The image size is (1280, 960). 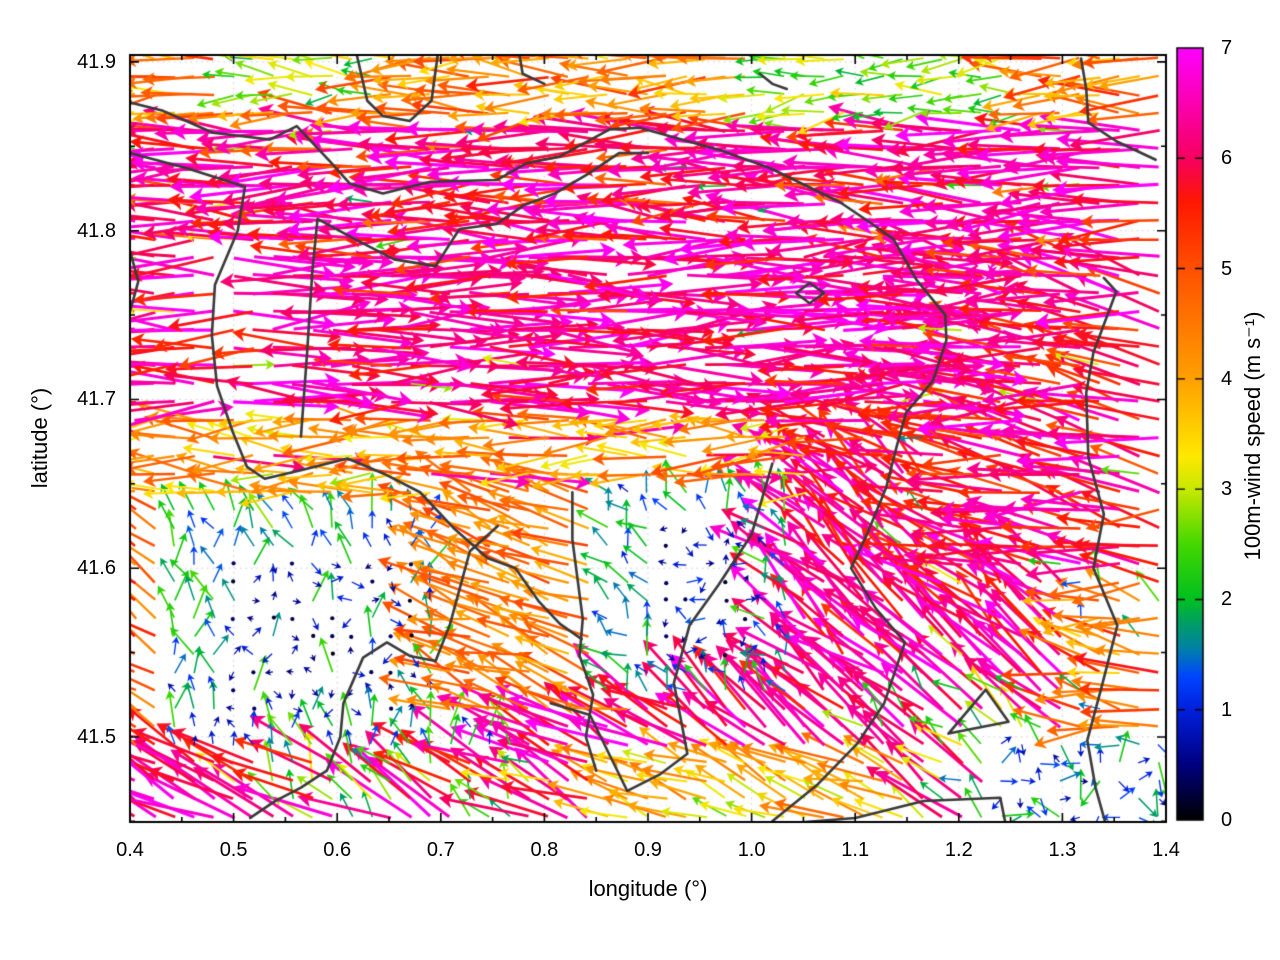 I want to click on x-tick-label: 0.5, so click(x=233, y=850).